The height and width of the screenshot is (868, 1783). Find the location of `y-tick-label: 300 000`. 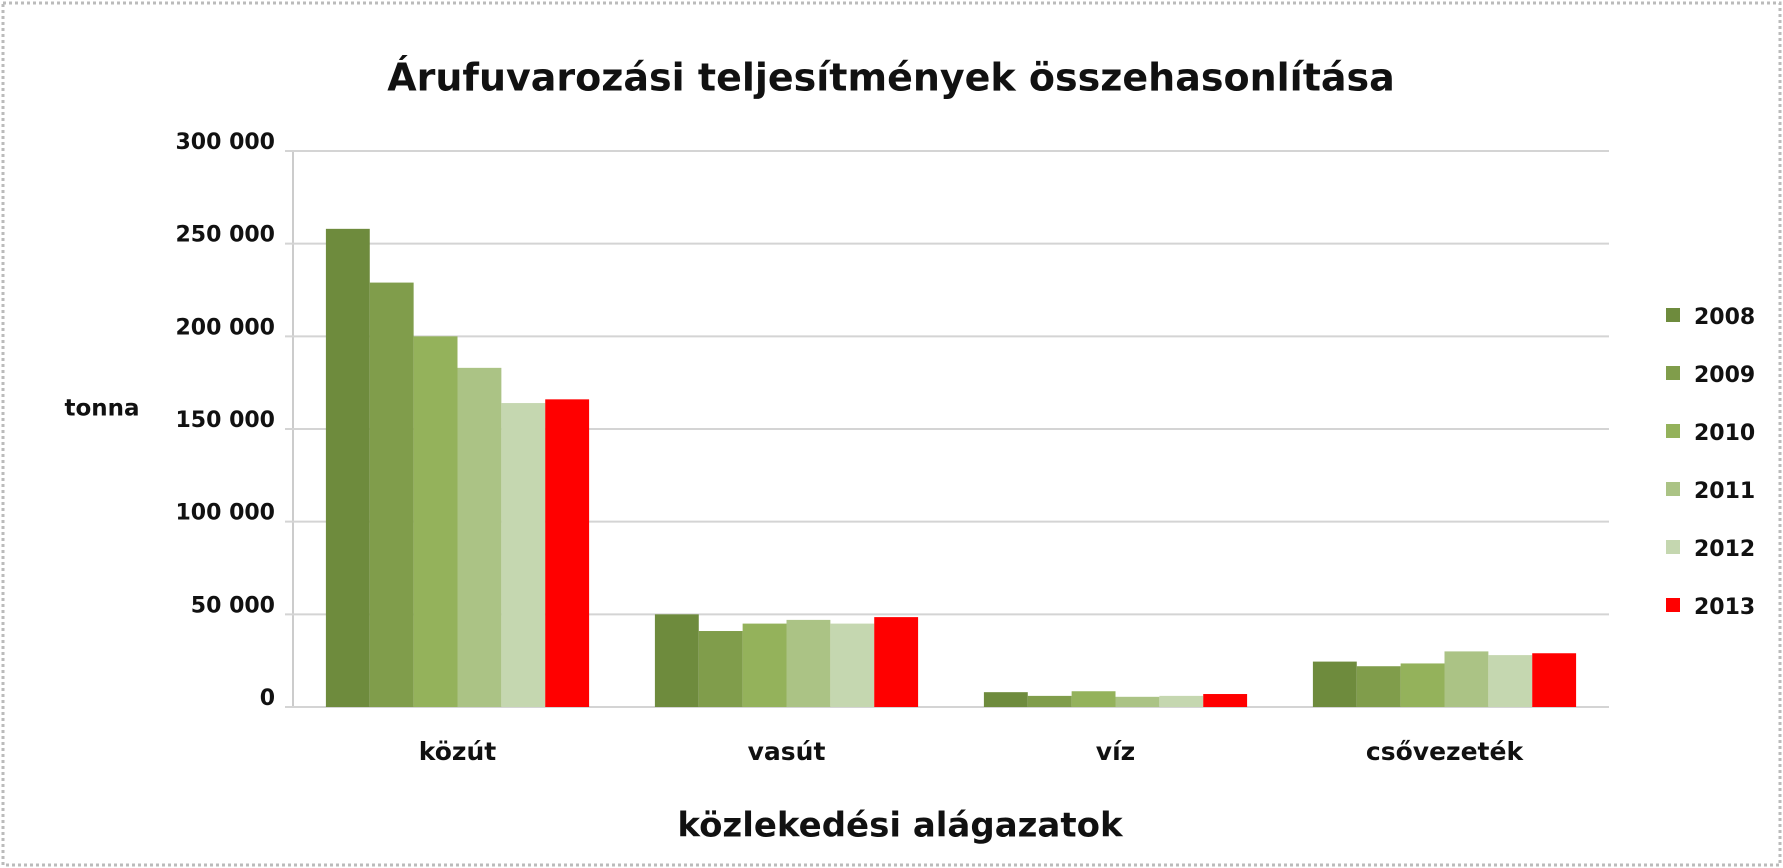

y-tick-label: 300 000 is located at coordinates (225, 142).